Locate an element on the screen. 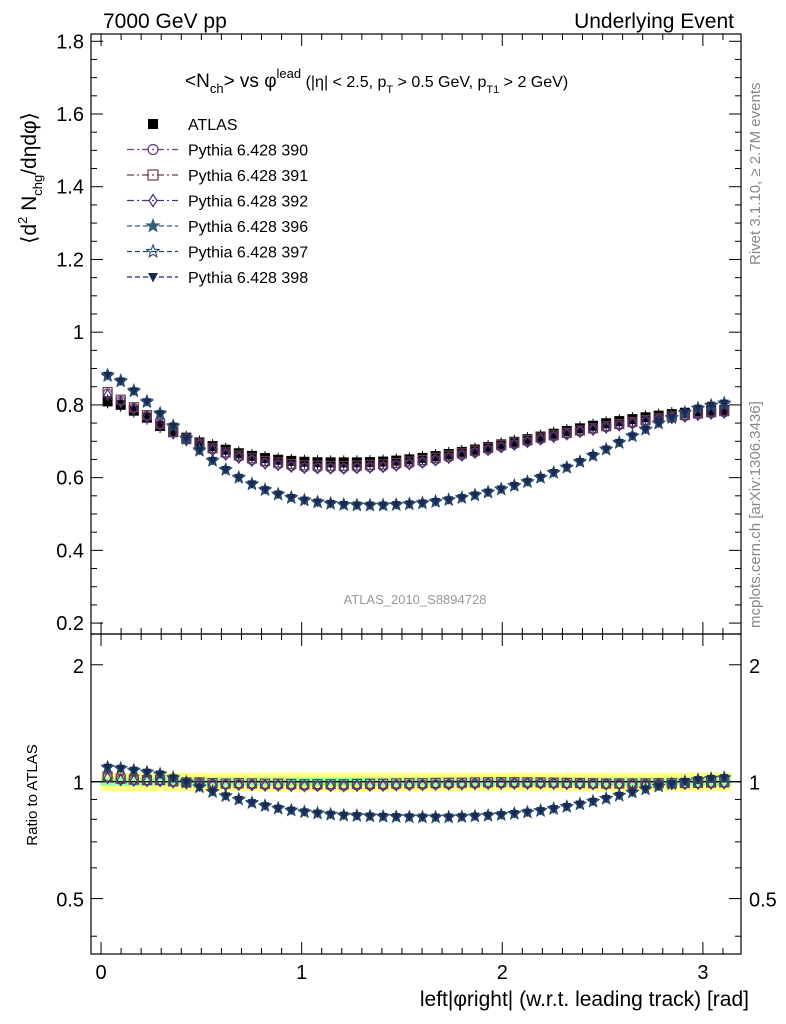 The height and width of the screenshot is (1024, 786). legend-entry: Pythia 6.428 396 is located at coordinates (217, 226).